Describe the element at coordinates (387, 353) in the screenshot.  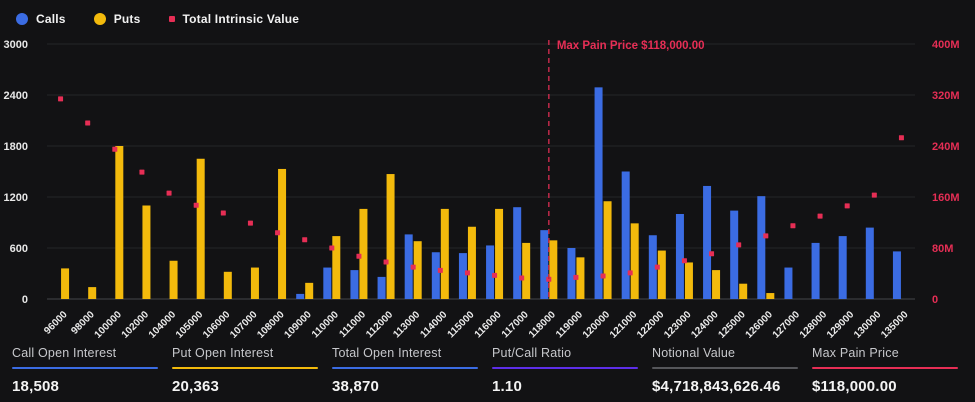
I see `stat-label: Total Open Interest` at that location.